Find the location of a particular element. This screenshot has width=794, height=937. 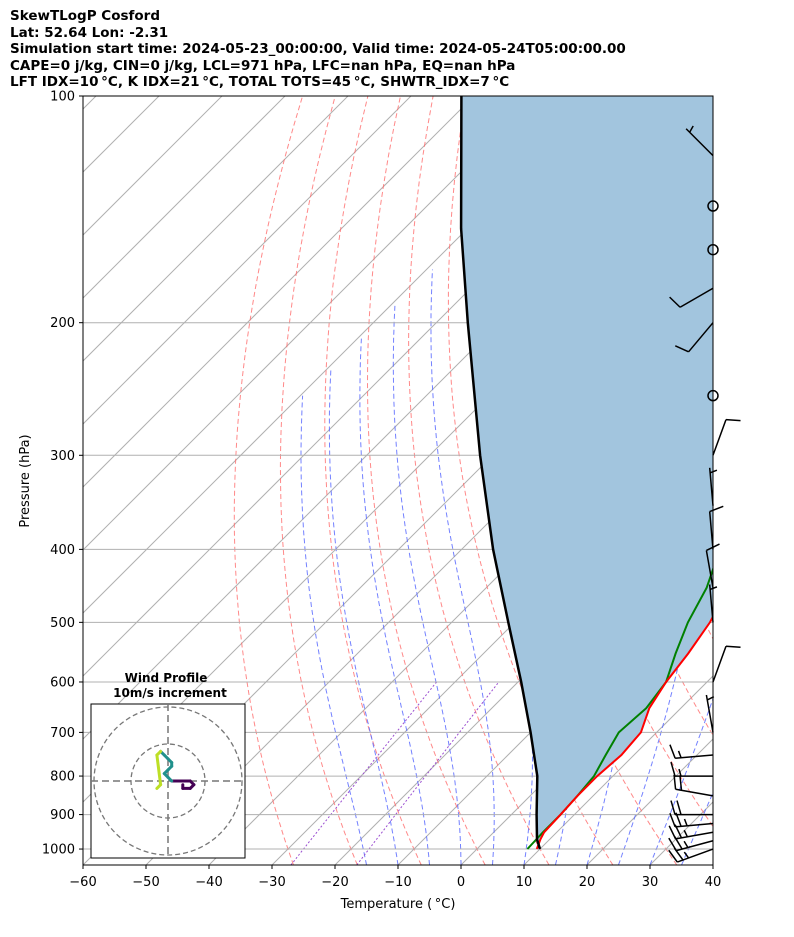

parcel-profile is located at coordinates (500, 473).